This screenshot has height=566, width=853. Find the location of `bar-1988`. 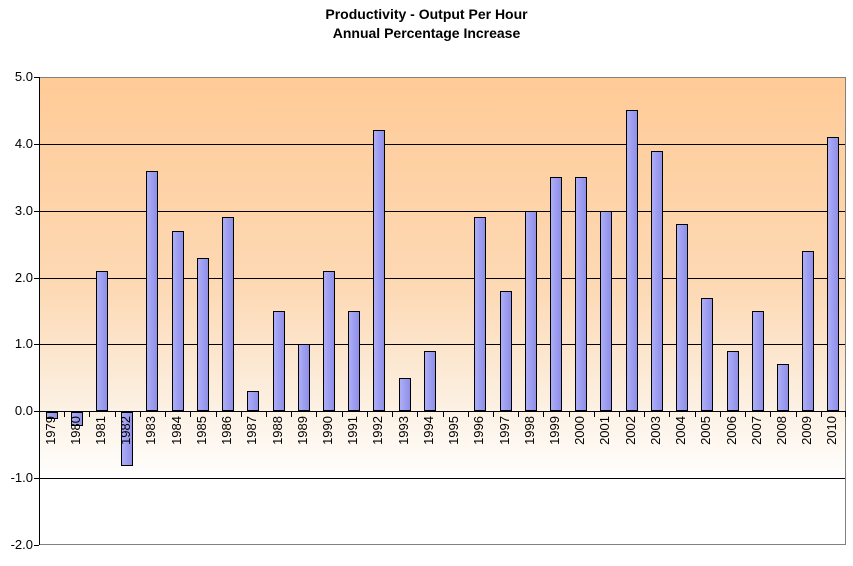

bar-1988 is located at coordinates (278, 361).